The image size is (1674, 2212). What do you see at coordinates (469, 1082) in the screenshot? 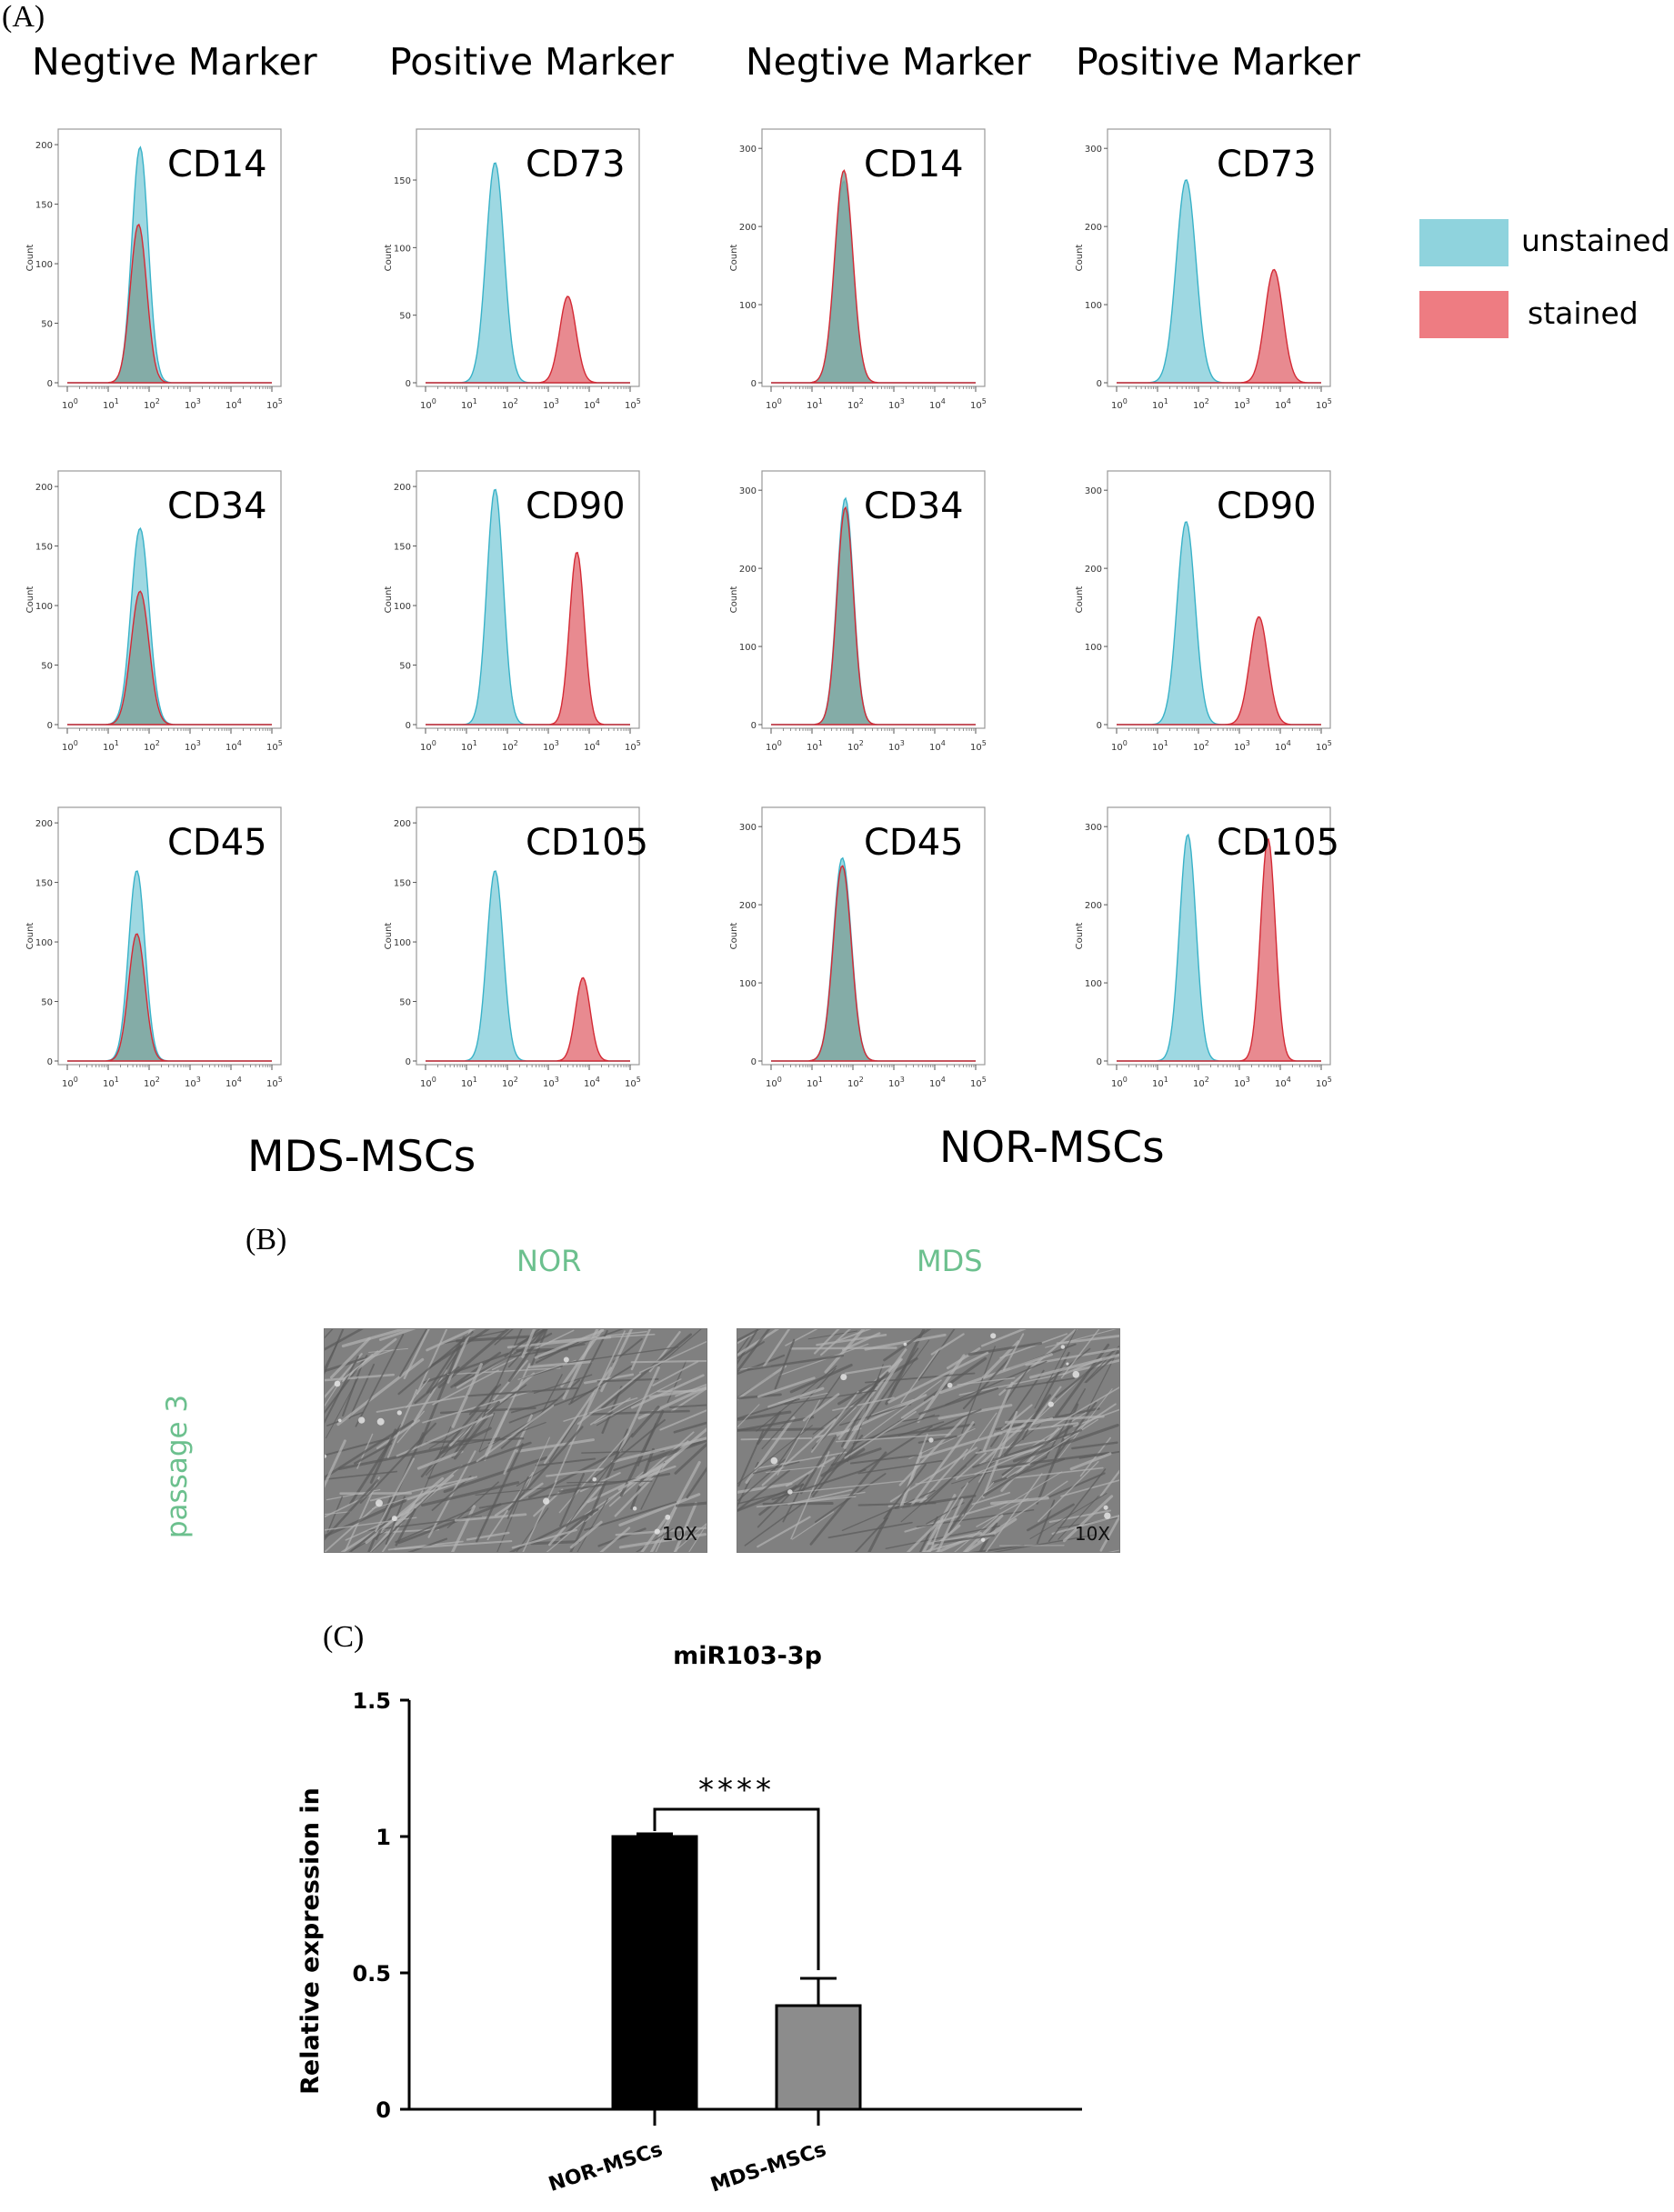
I see `x-tick-label: 10¹` at bounding box center [469, 1082].